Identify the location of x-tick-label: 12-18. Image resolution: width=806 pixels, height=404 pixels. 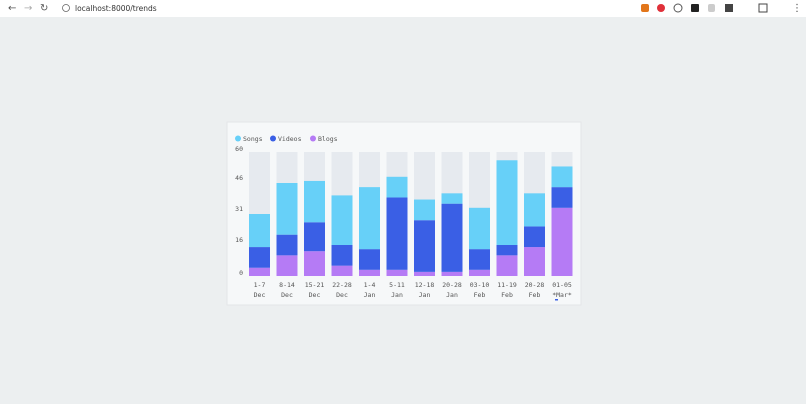
(425, 285).